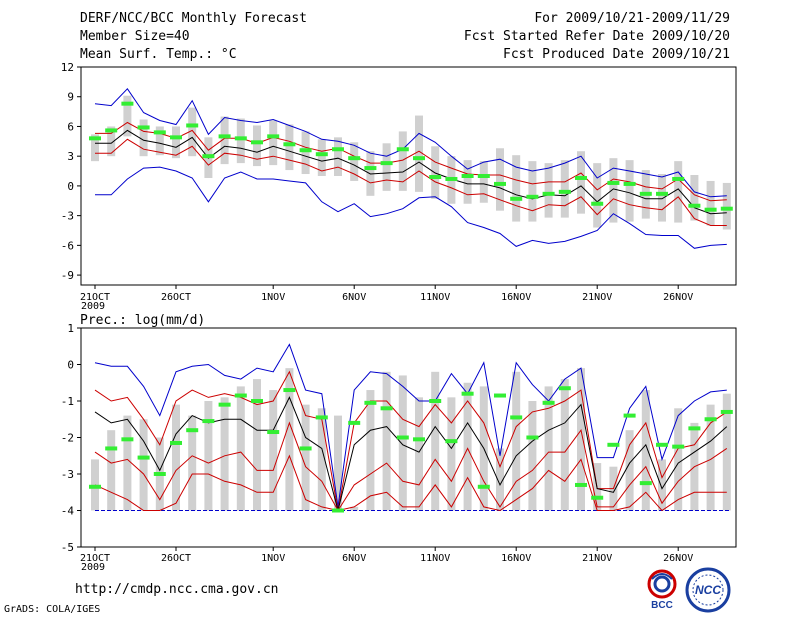  What do you see at coordinates (70, 97) in the screenshot?
I see `temp-ytick-label: 9` at bounding box center [70, 97].